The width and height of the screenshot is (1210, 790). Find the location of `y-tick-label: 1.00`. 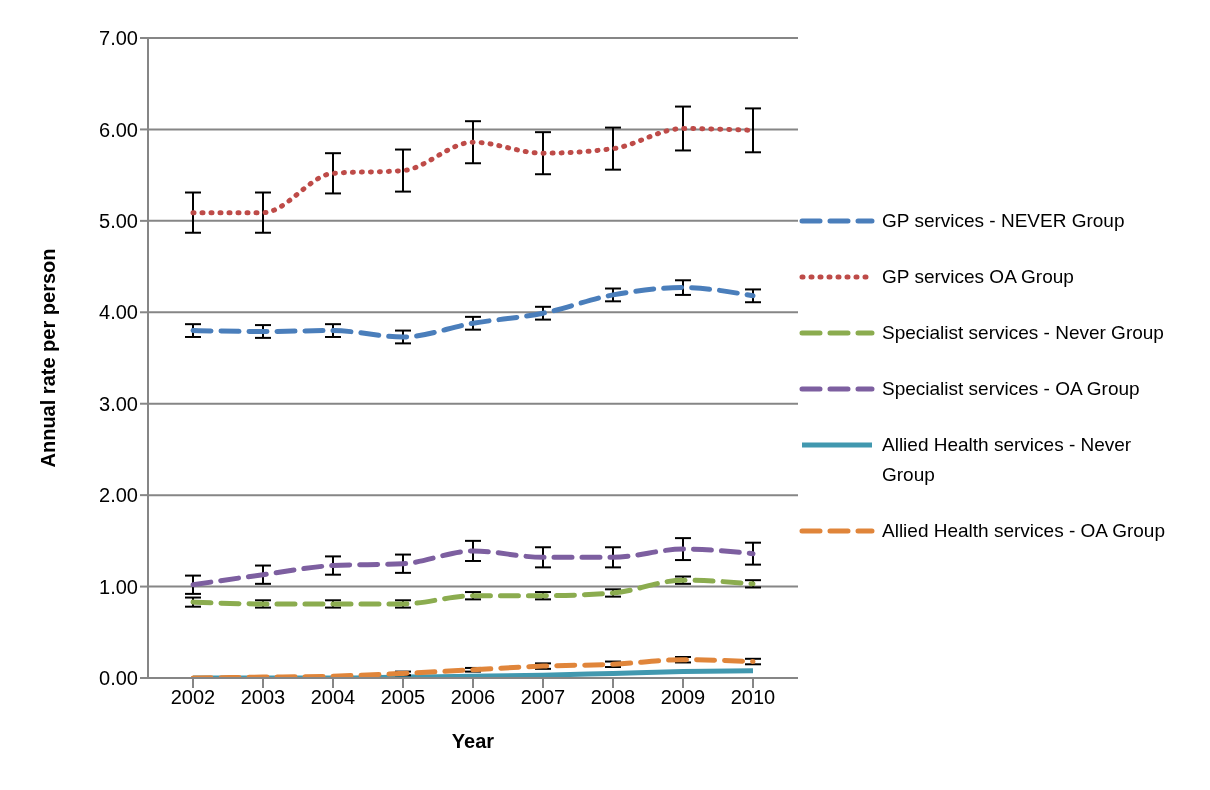

y-tick-label: 1.00 is located at coordinates (118, 586).